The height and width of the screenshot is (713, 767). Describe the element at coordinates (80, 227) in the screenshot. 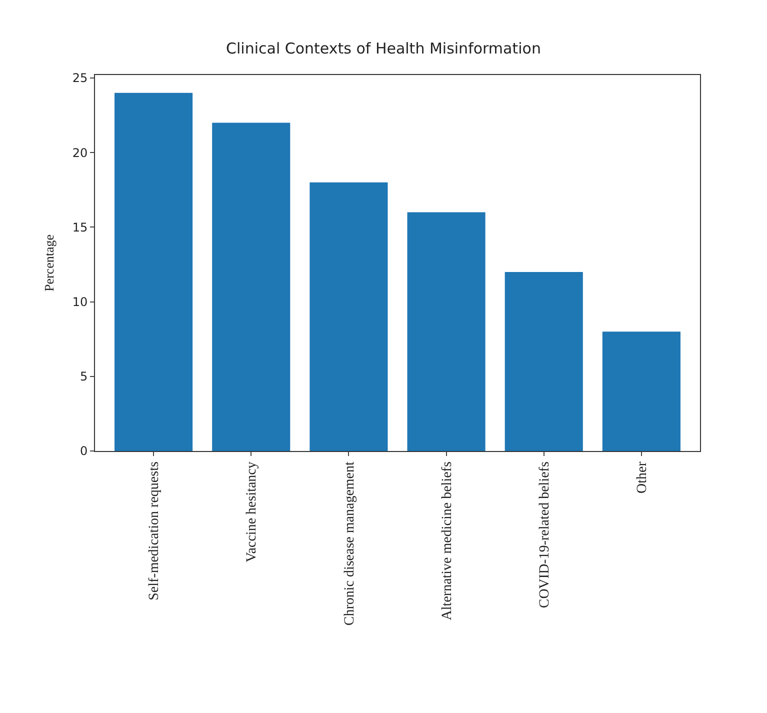

I see `y-tick-label: 15` at that location.